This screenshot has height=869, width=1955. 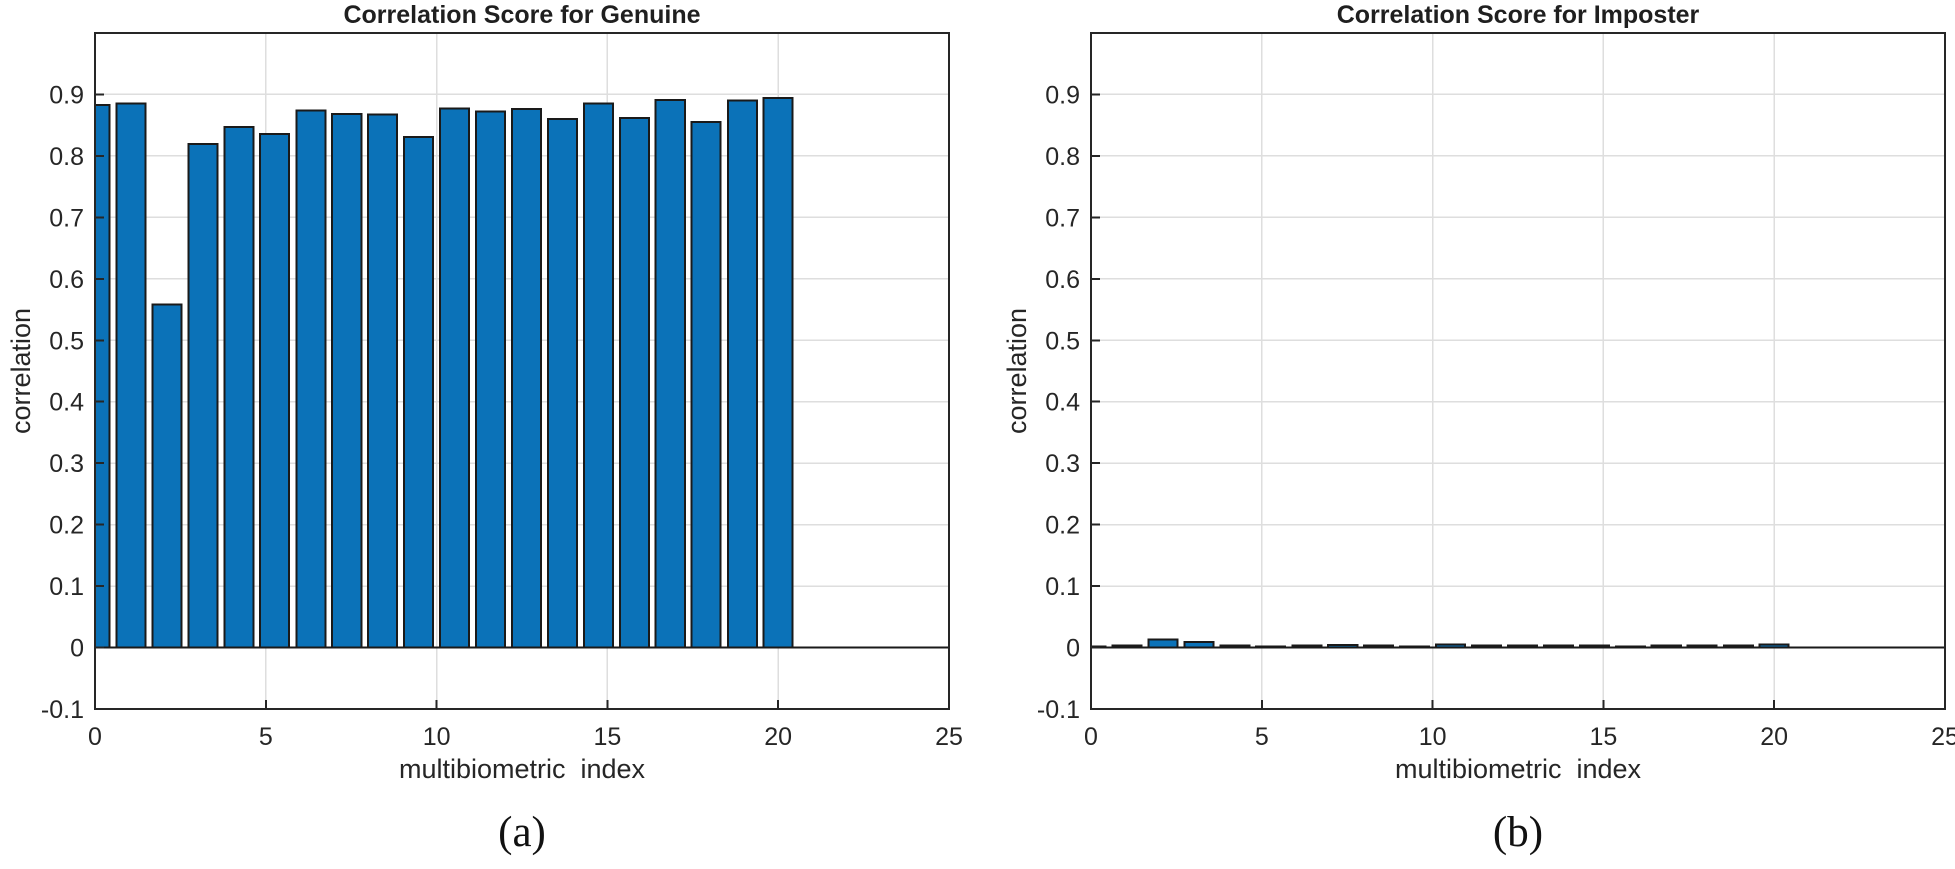 I want to click on caption-b: (b), so click(x=1518, y=832).